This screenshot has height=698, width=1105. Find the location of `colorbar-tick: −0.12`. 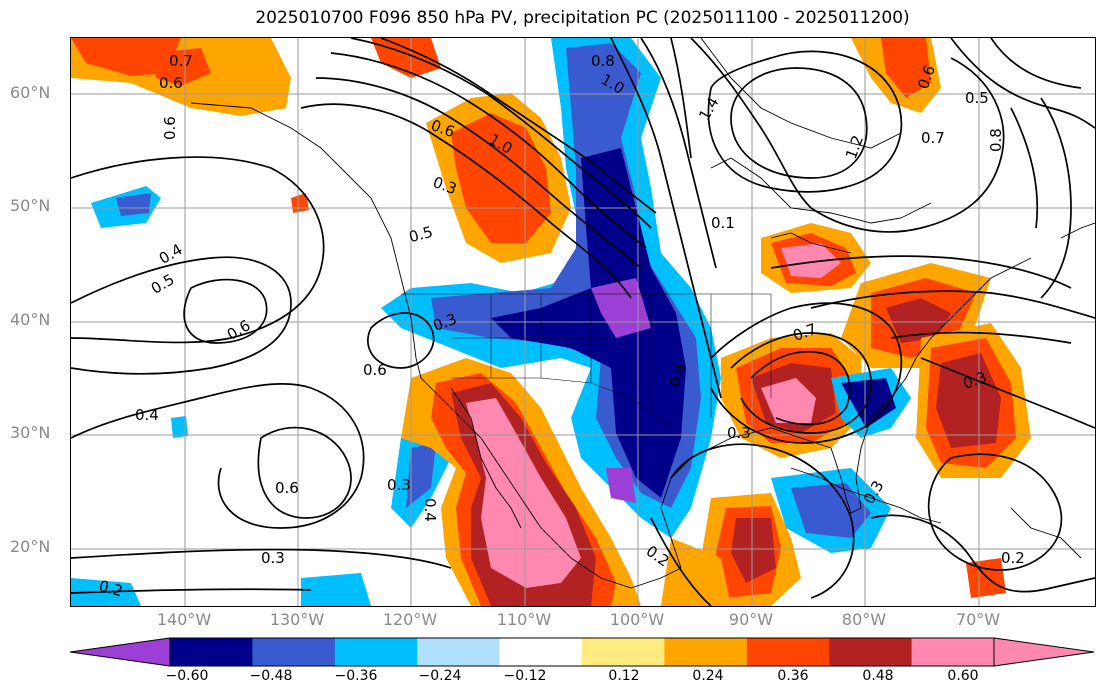

colorbar-tick: −0.12 is located at coordinates (525, 676).